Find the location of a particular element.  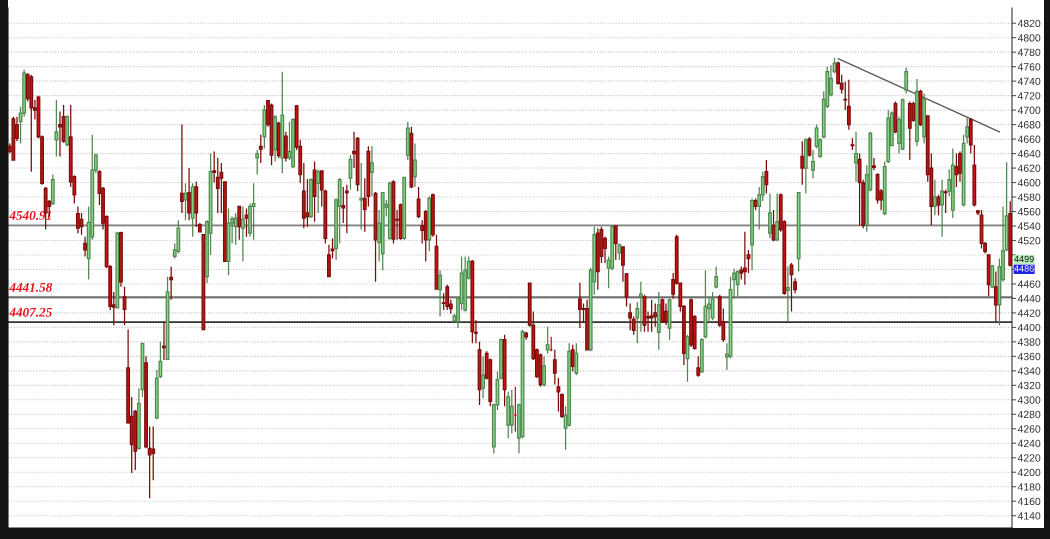

y-tick-label: 4200 is located at coordinates (1029, 472).